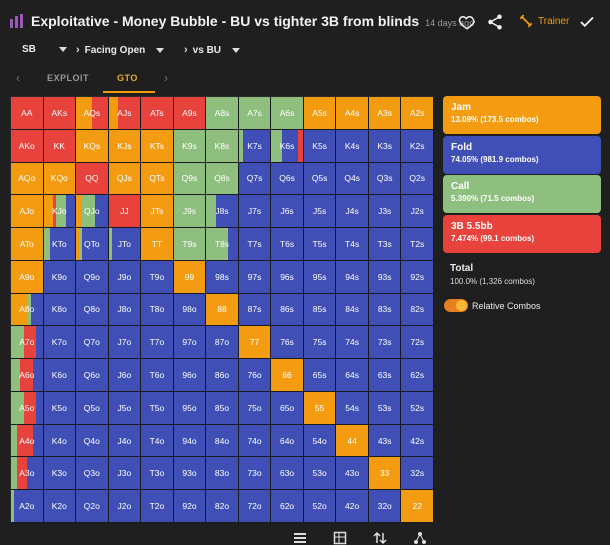 Image resolution: width=610 pixels, height=545 pixels. I want to click on hand-cell-QTo: QTo, so click(92, 244).